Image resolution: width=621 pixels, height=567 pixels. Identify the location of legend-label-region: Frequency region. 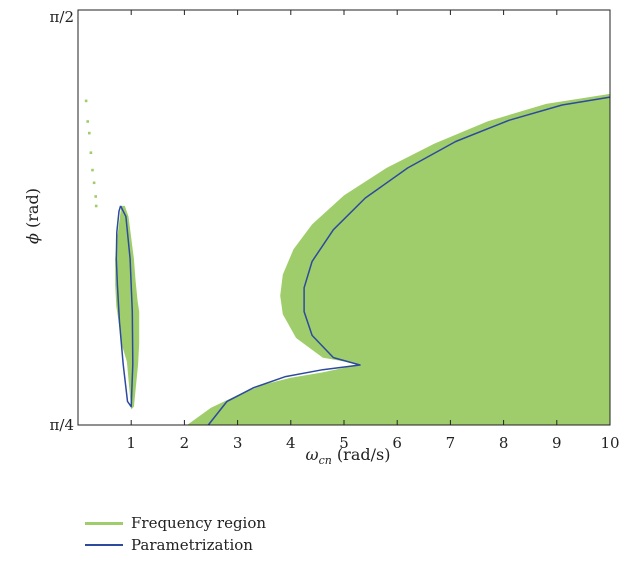
(199, 523).